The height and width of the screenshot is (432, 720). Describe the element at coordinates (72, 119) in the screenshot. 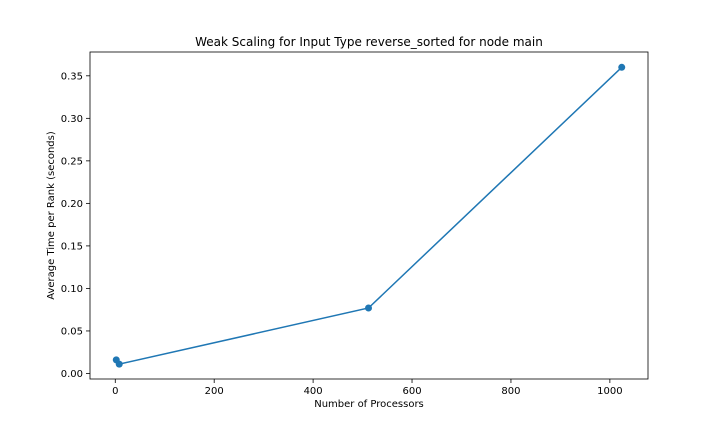

I see `y-tick-label: 0.30` at that location.